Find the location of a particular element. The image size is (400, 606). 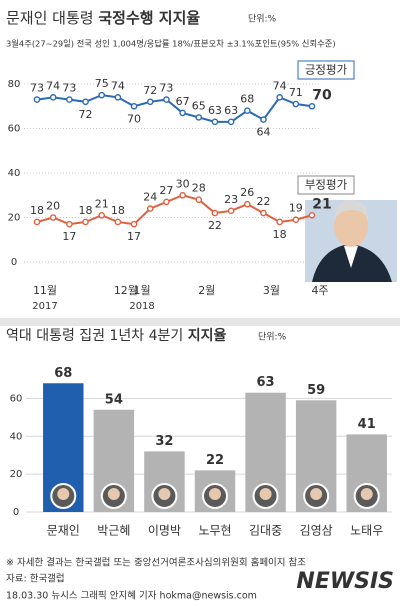

title-emphasis: 국정수행 지지율 is located at coordinates (149, 18).